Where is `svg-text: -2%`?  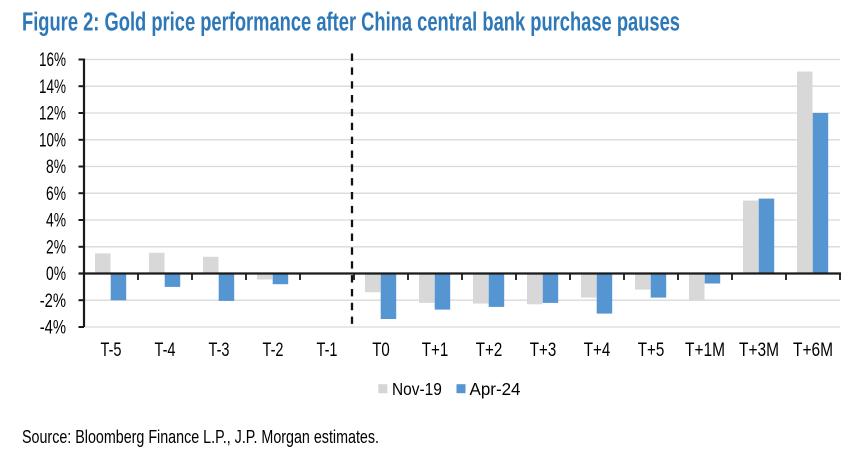
svg-text: -2% is located at coordinates (53, 301).